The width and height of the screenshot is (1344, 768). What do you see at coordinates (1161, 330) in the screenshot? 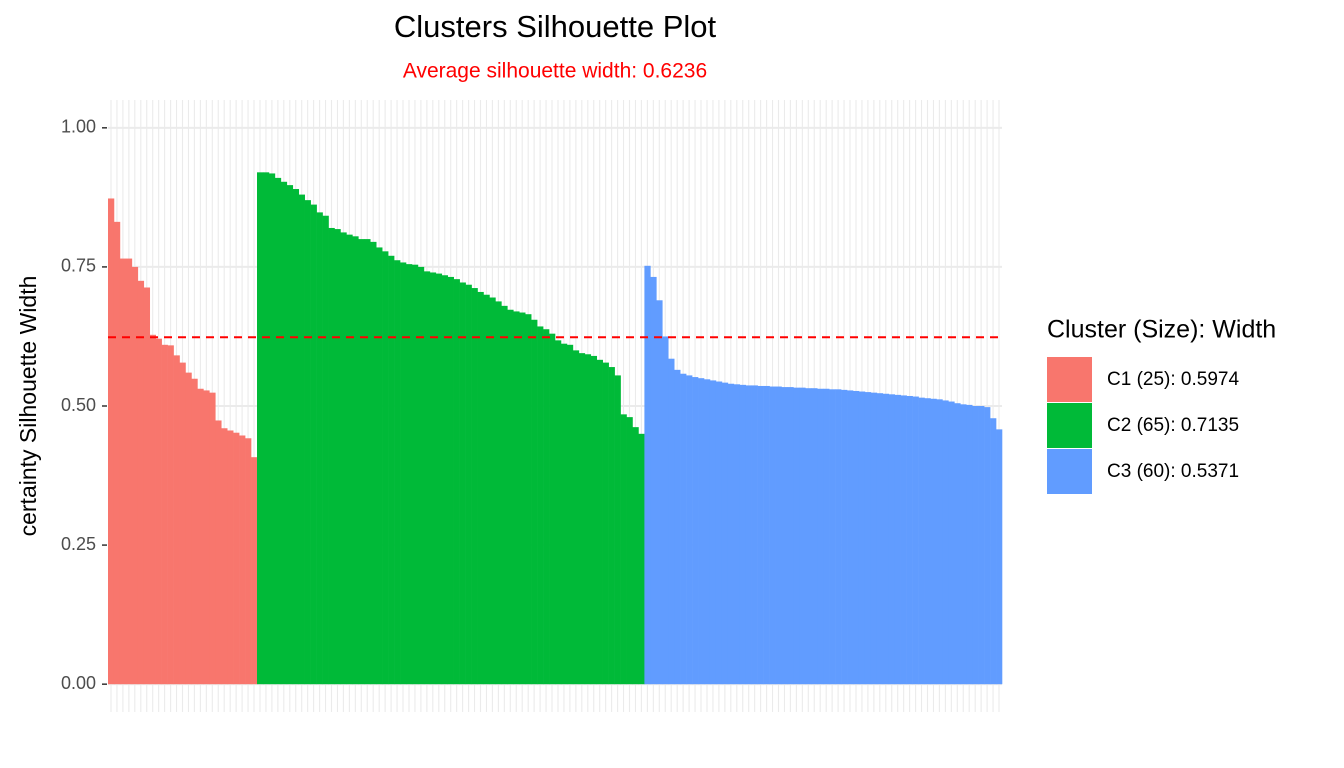
I see `legend-title: Cluster (Size): Width` at bounding box center [1161, 330].